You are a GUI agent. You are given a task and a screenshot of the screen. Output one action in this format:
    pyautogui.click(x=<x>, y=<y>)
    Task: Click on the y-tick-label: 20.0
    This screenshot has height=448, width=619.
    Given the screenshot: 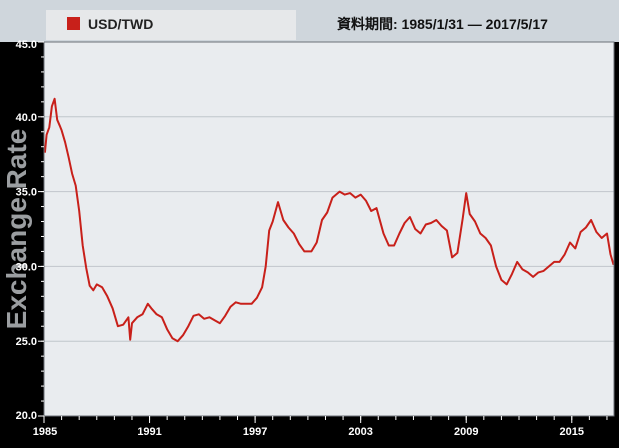 What is the action you would take?
    pyautogui.click(x=26, y=416)
    